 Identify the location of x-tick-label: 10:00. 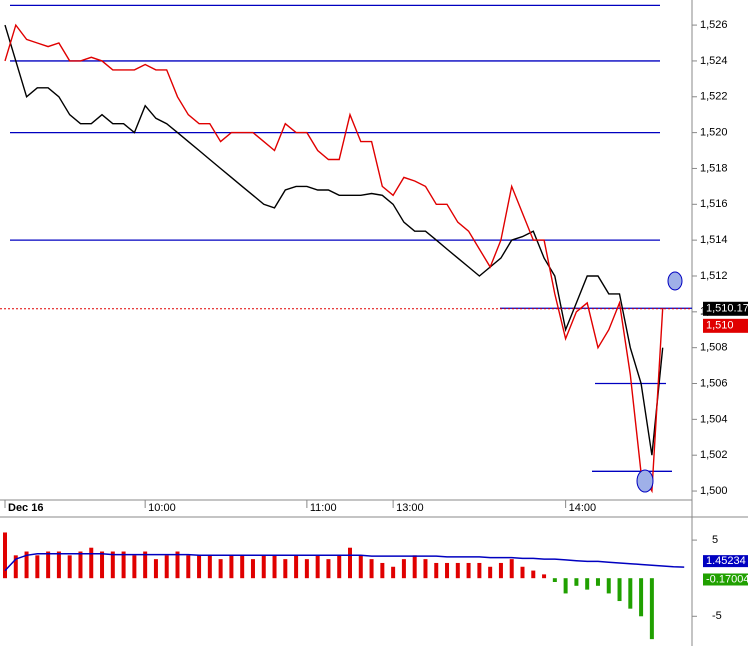
(162, 508).